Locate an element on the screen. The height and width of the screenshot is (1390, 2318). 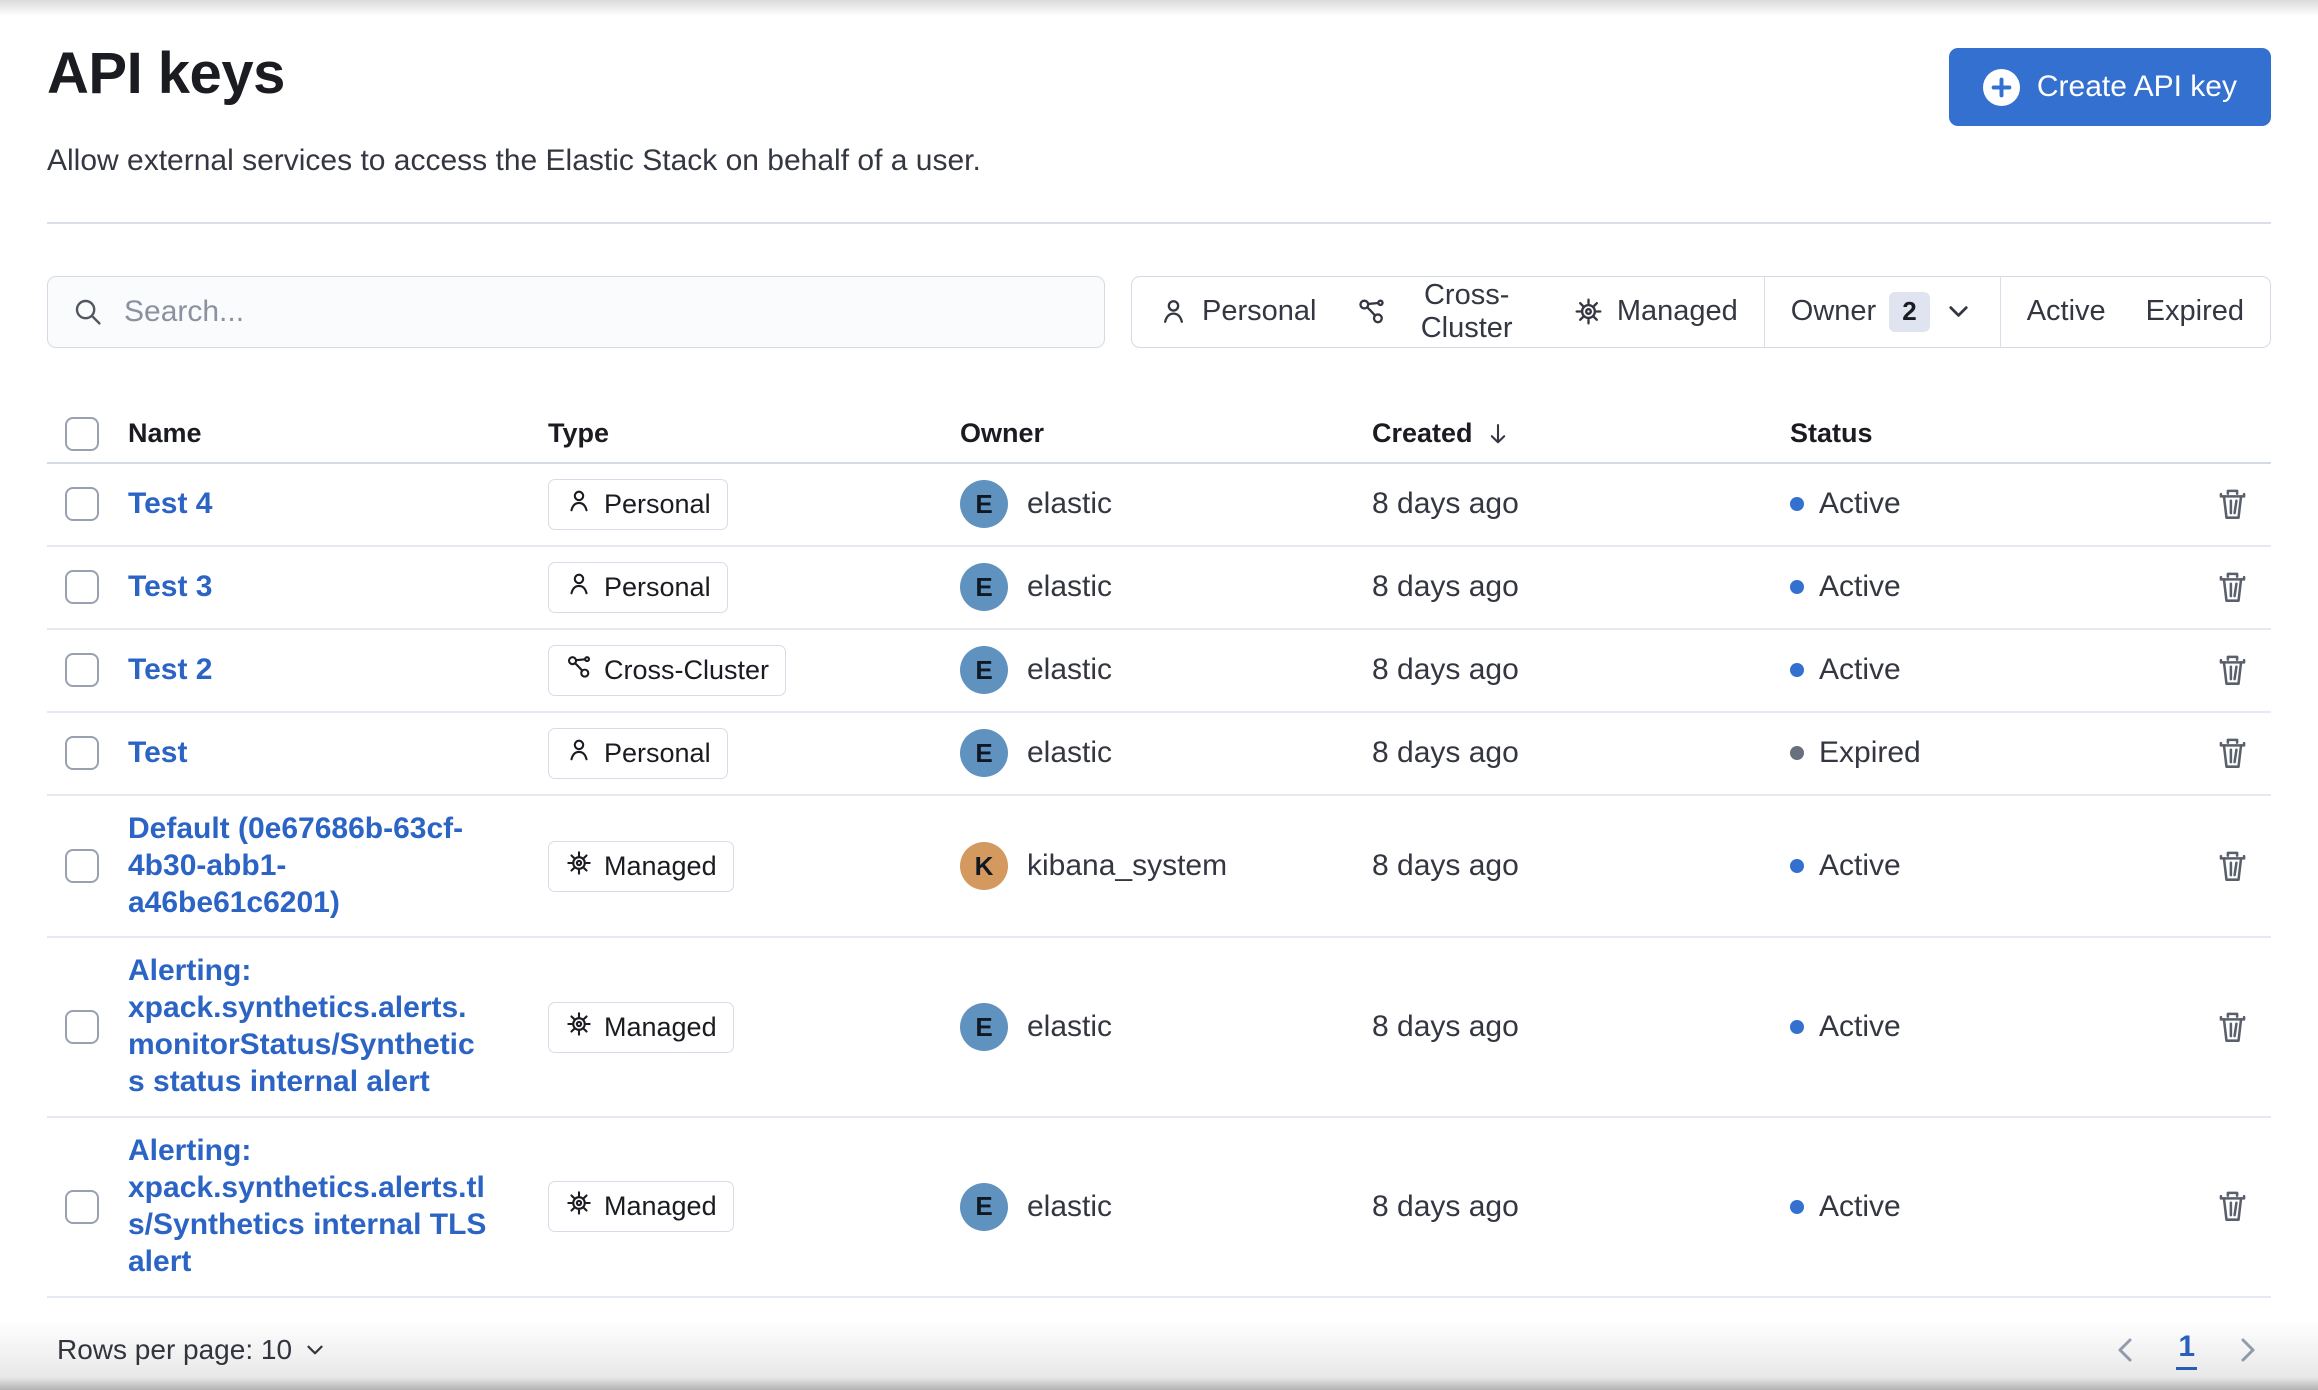
filter-cross-cluster-button: Cross-Cluster is located at coordinates (1444, 312).